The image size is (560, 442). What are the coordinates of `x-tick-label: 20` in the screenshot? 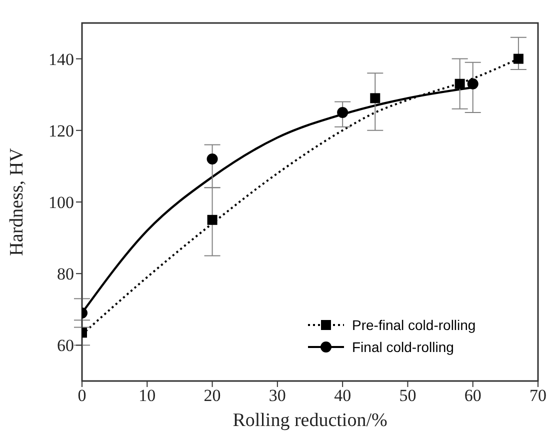 It's located at (212, 396).